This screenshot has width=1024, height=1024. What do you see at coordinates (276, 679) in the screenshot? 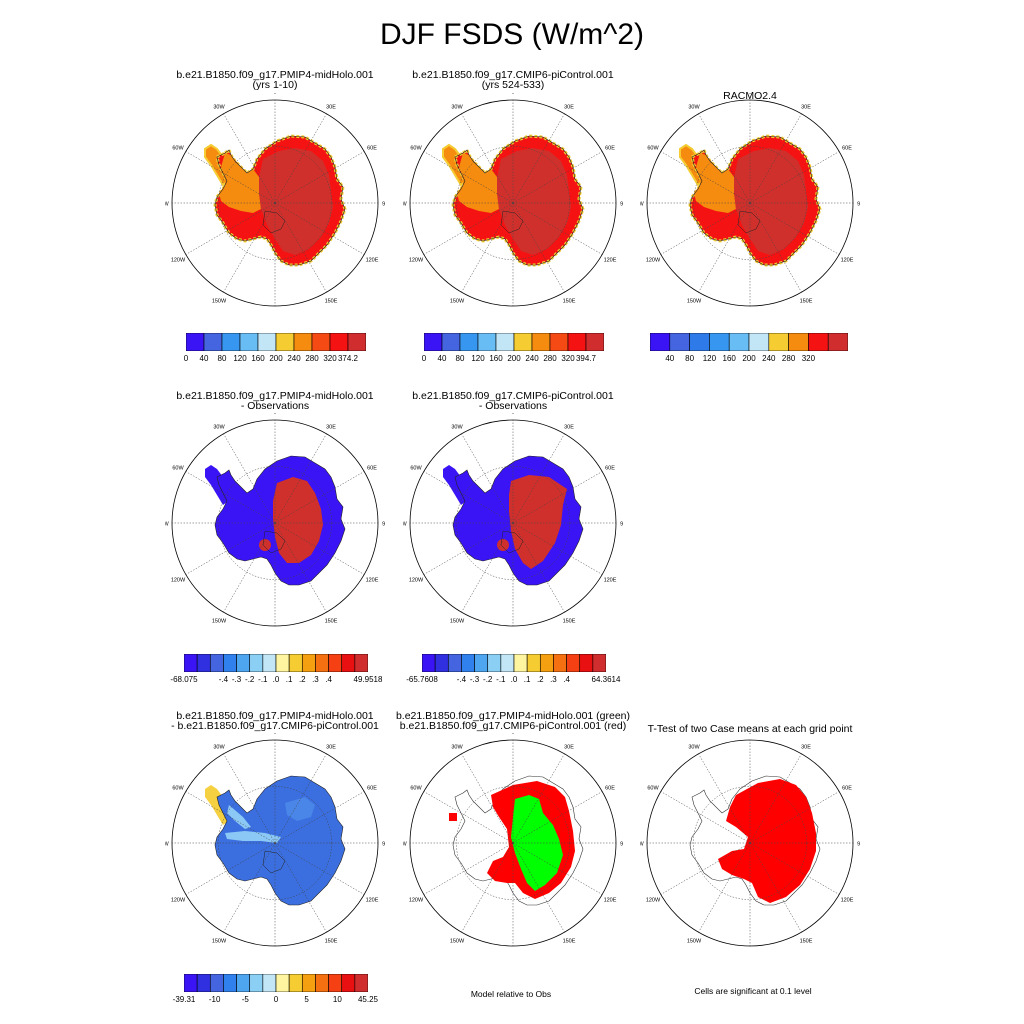
I see `colorbar-tick-label: .0` at bounding box center [276, 679].